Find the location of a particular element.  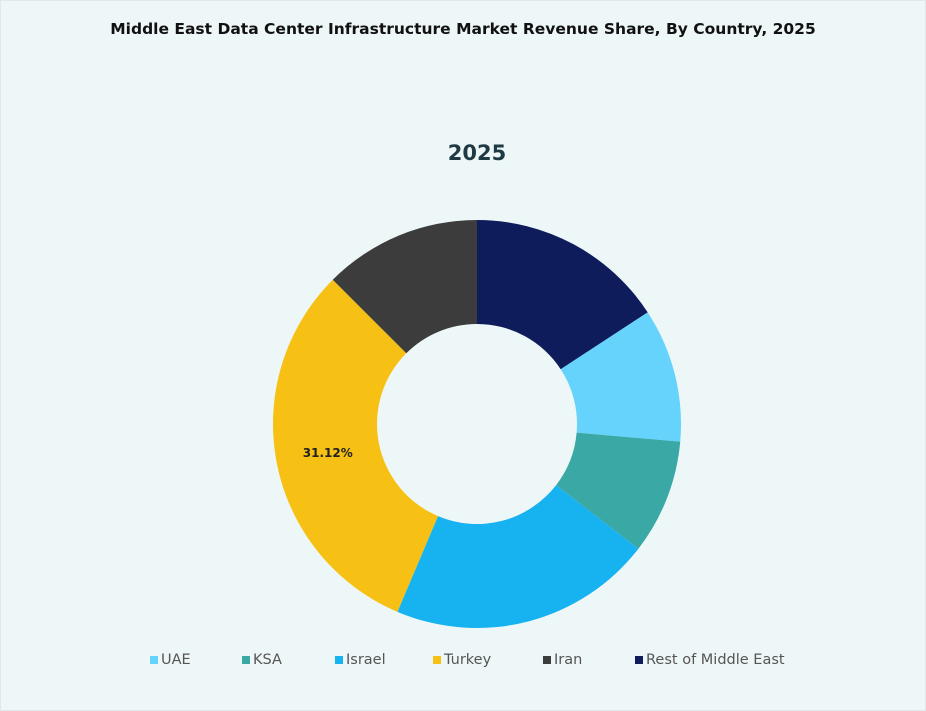

legend-label: Rest of Middle East is located at coordinates (715, 660).